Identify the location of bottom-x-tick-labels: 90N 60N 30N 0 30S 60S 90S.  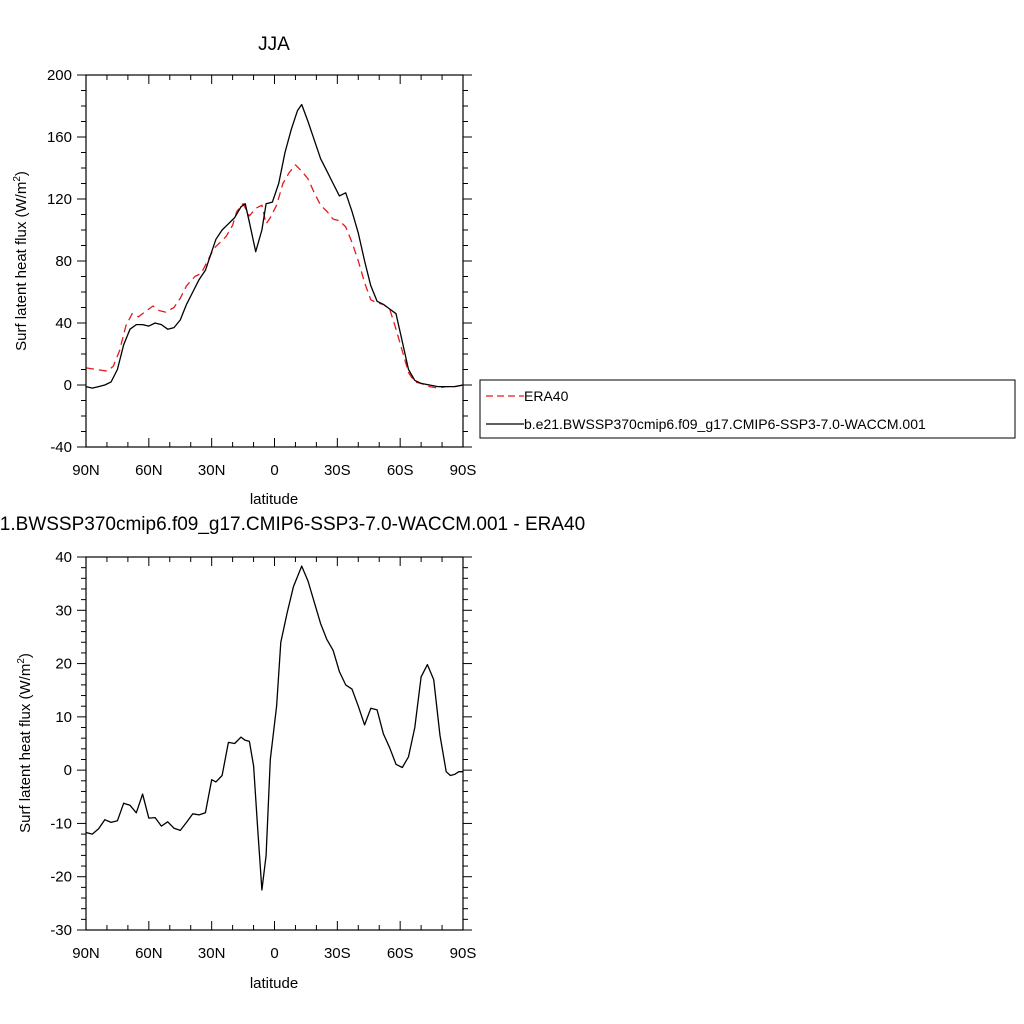
(274, 953).